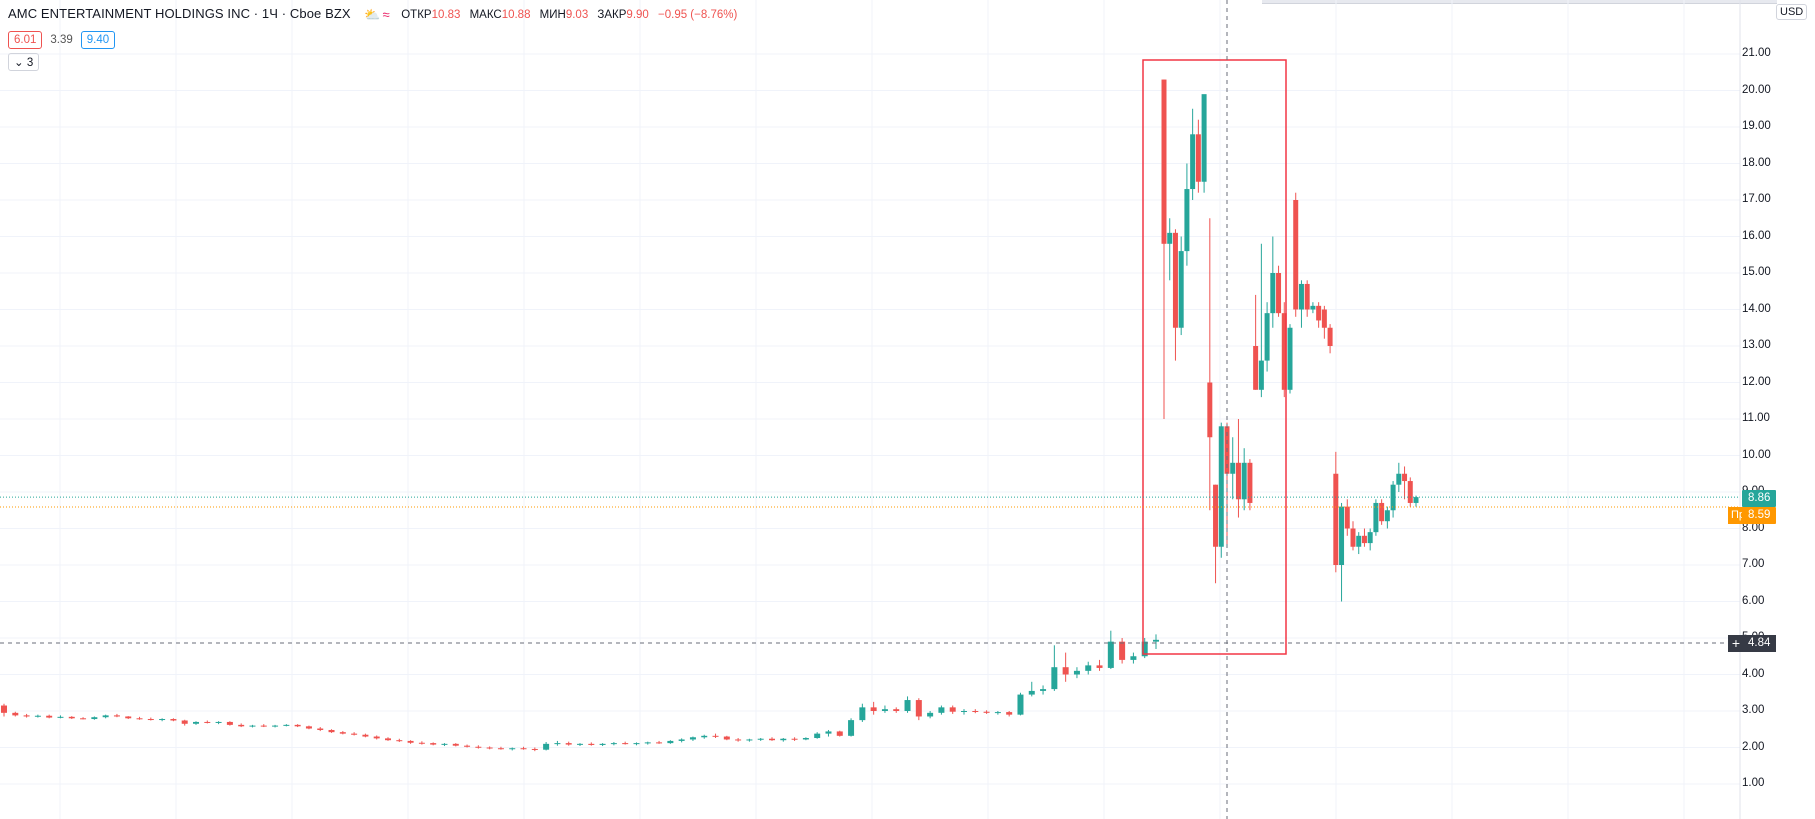  Describe the element at coordinates (1753, 710) in the screenshot. I see `price-tick-label: 3.00` at that location.